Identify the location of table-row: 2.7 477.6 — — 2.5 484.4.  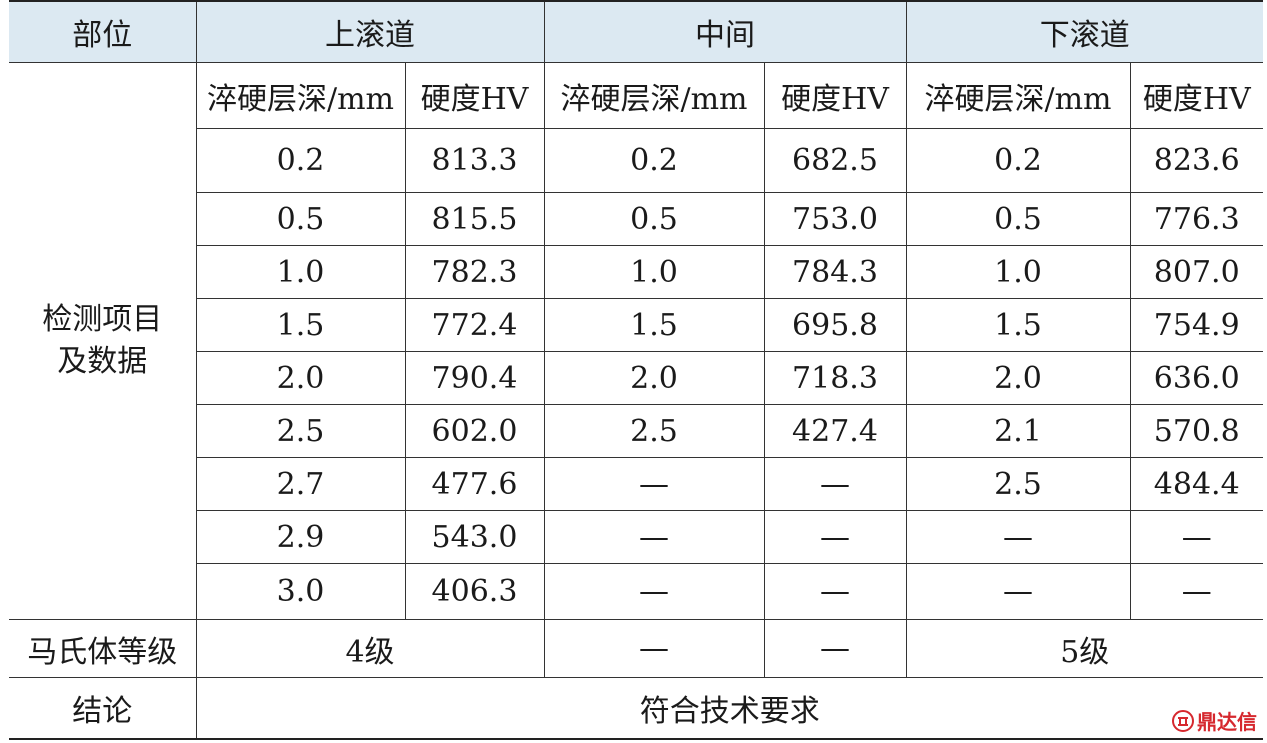
(636, 484).